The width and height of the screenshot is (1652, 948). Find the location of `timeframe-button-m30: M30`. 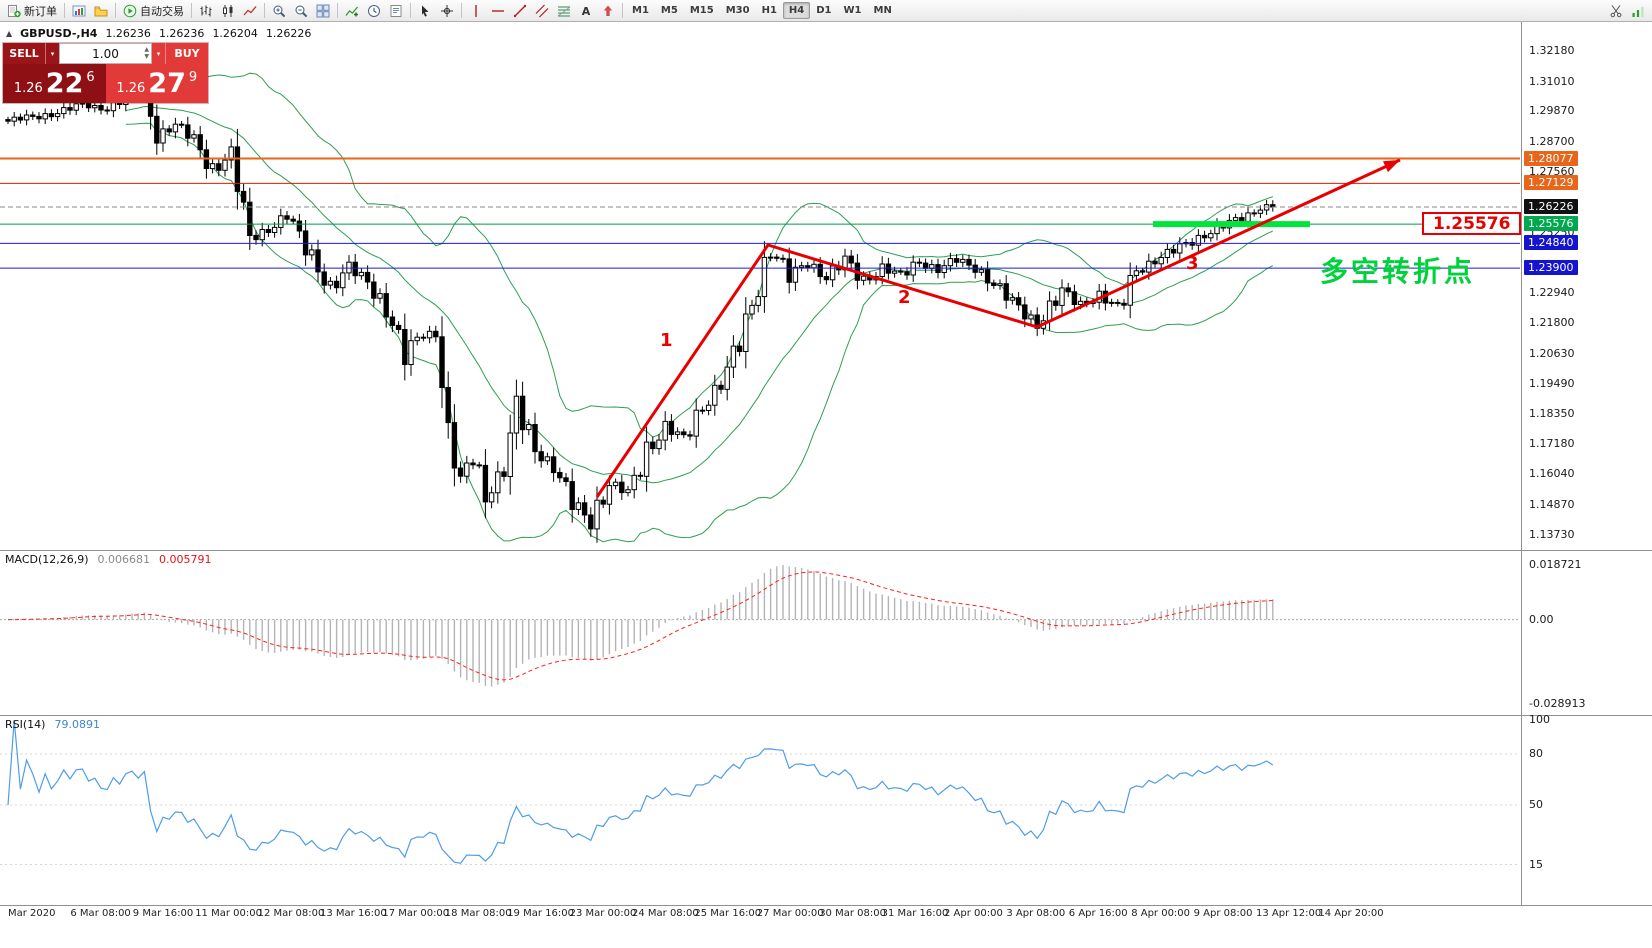

timeframe-button-m30: M30 is located at coordinates (737, 10).